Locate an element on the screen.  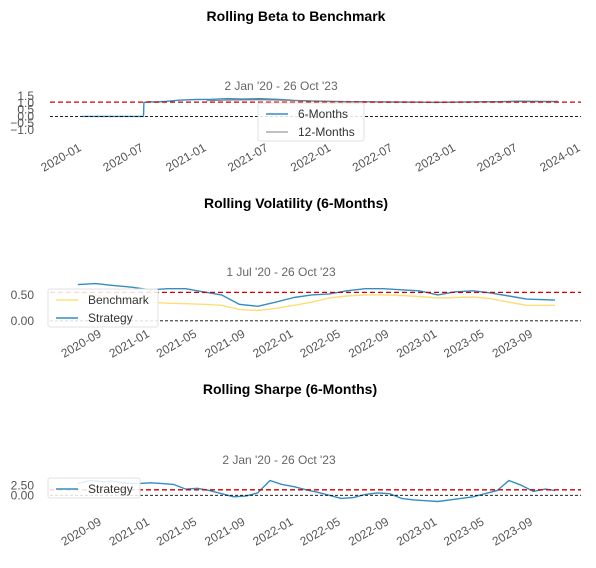
x-tick-label: 2021-07 is located at coordinates (247, 157).